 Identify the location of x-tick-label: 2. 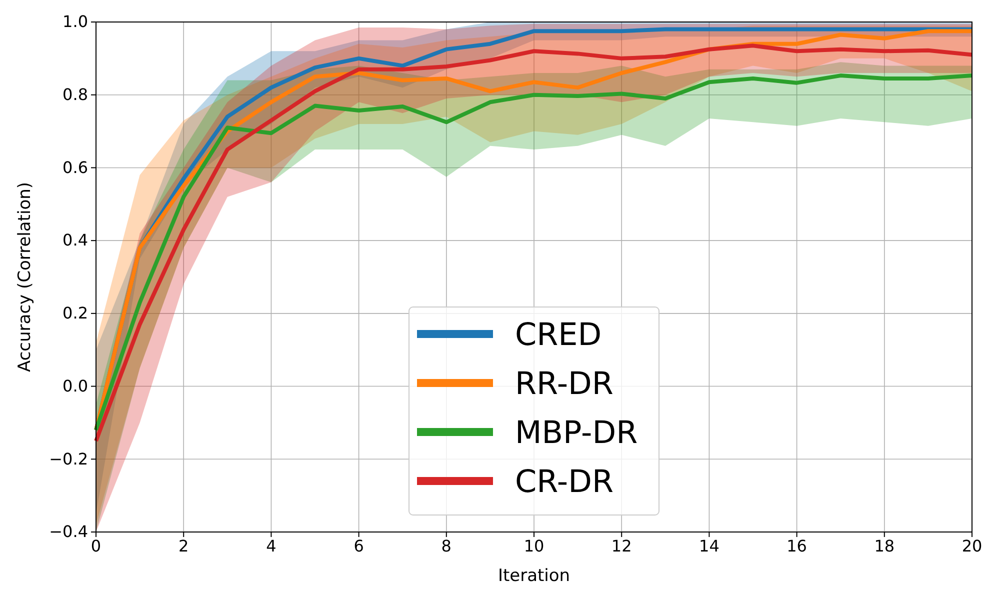
(183, 546).